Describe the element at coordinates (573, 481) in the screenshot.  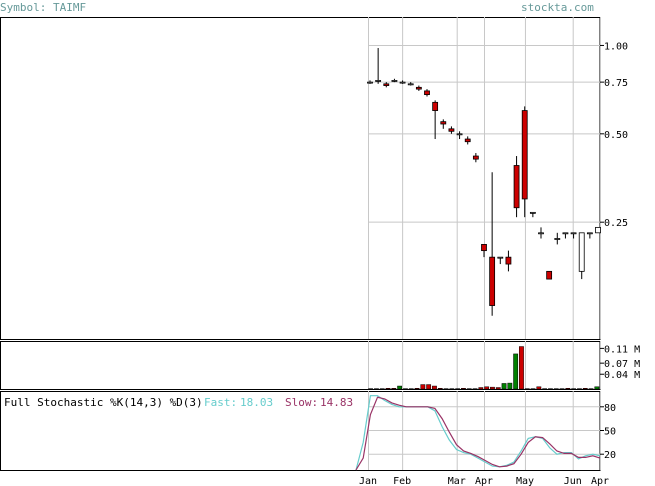
I see `x-tick-label: Jun` at that location.